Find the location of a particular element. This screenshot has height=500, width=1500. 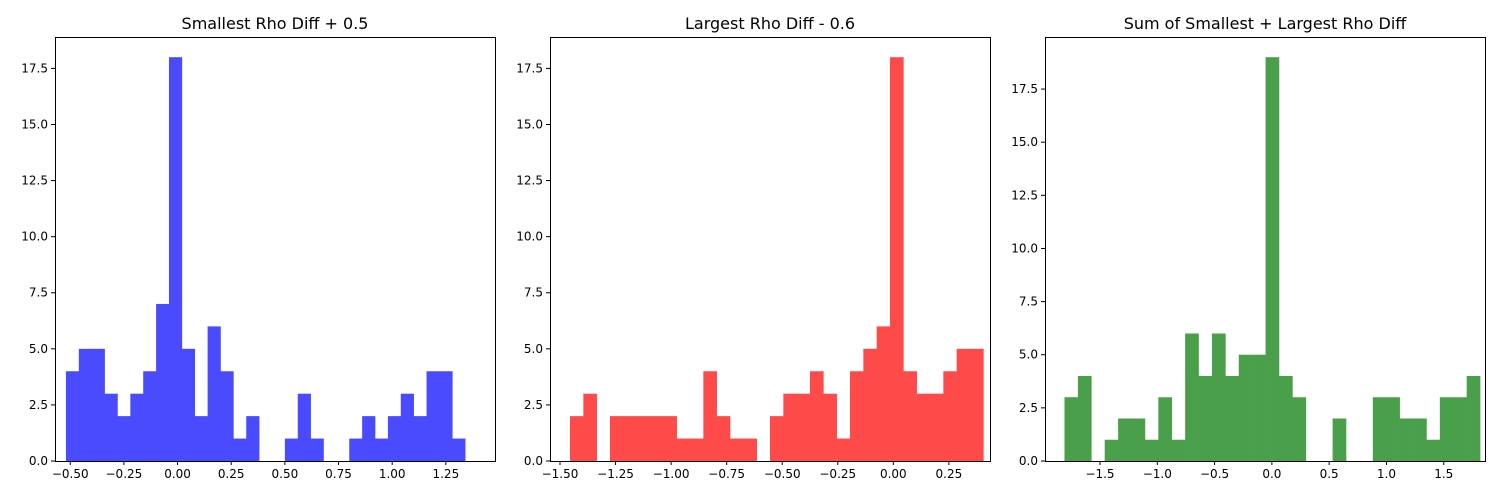

x-tick-label: 0.0 is located at coordinates (1271, 474).